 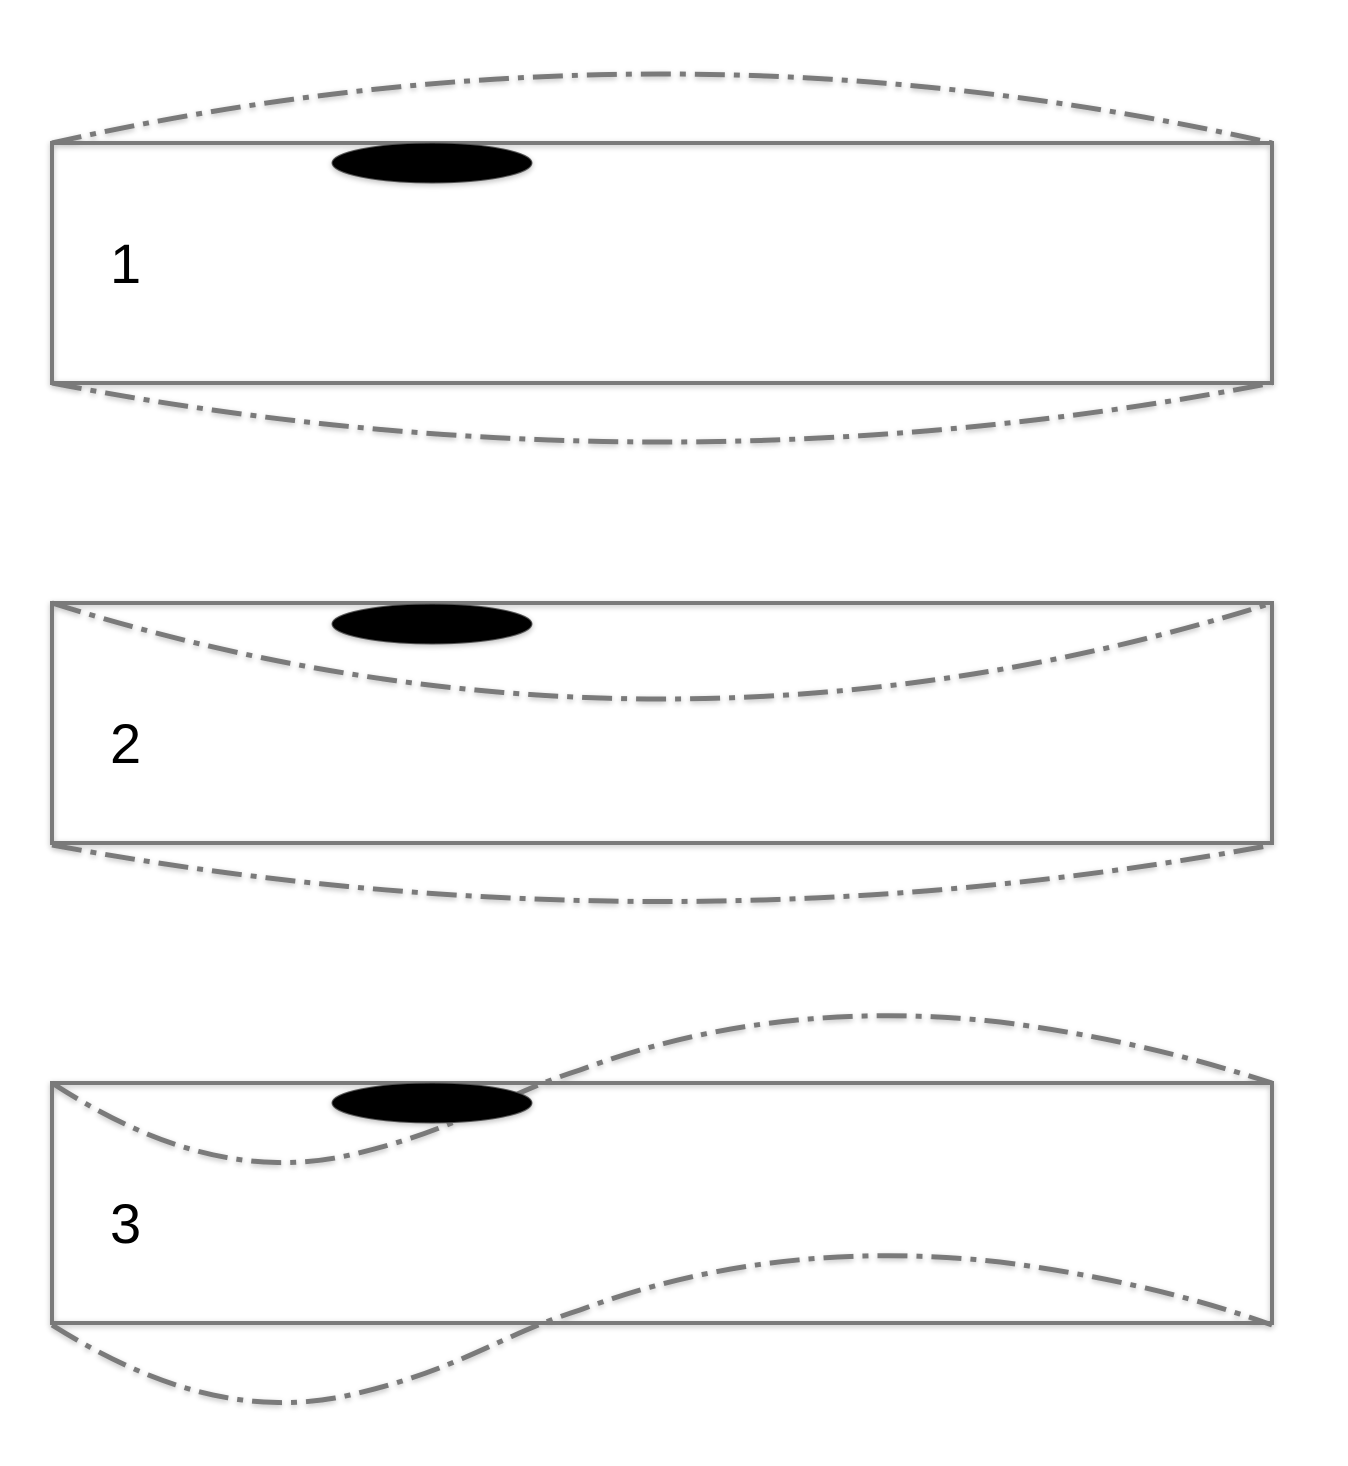 I want to click on panel-1-upper-mode-curve, so click(x=662, y=108).